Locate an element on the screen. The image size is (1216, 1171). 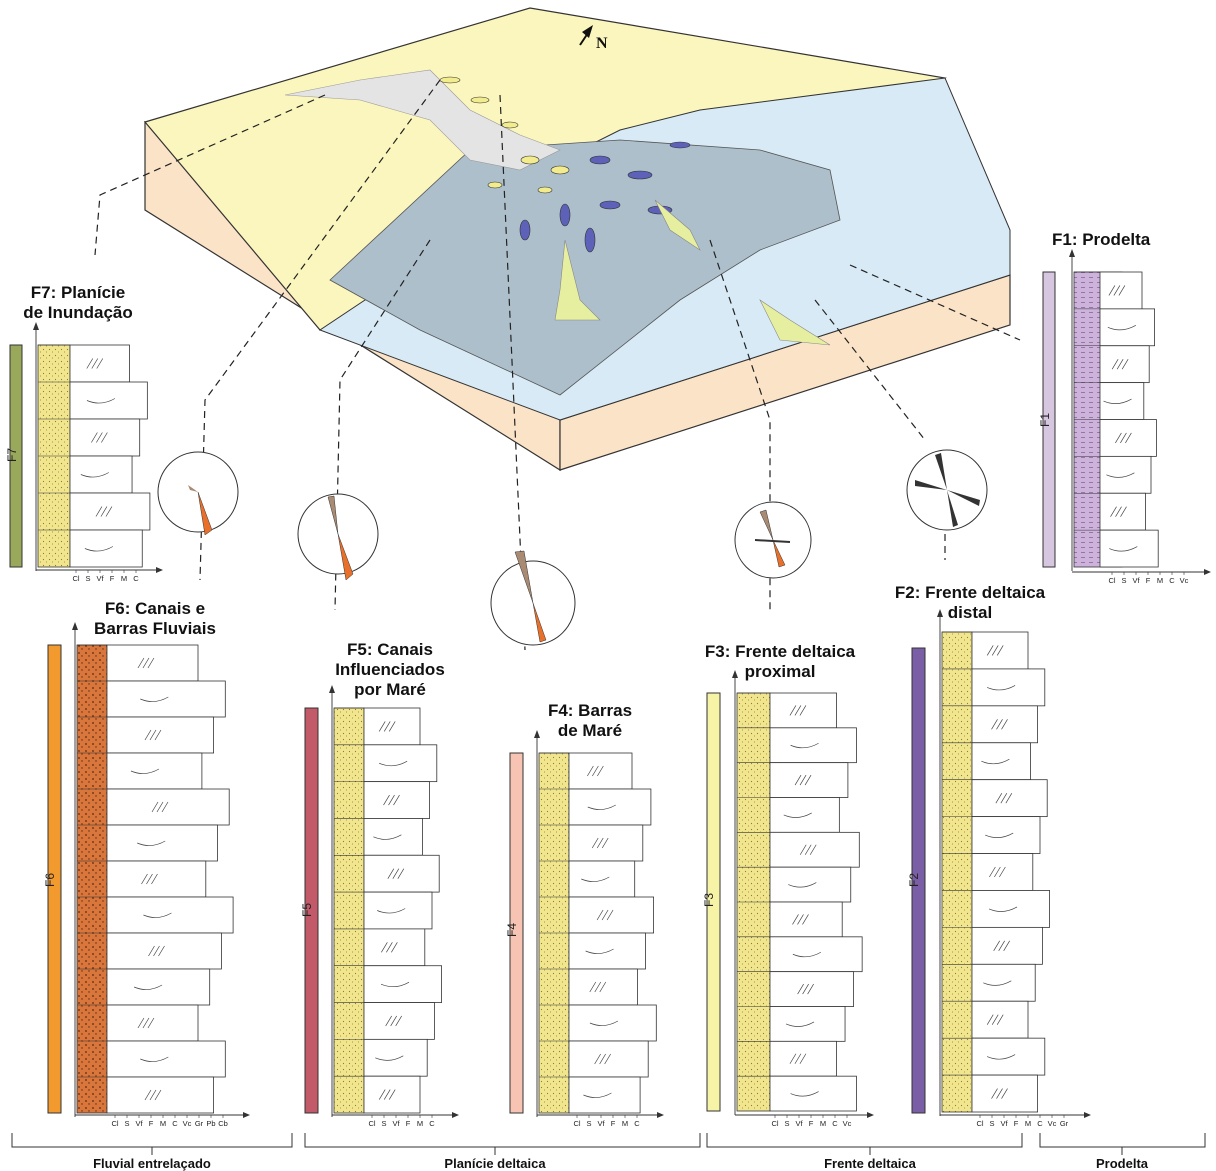
log-f1: F1 Cl S Vf F M C Vc is located at coordinates (1124, 417).